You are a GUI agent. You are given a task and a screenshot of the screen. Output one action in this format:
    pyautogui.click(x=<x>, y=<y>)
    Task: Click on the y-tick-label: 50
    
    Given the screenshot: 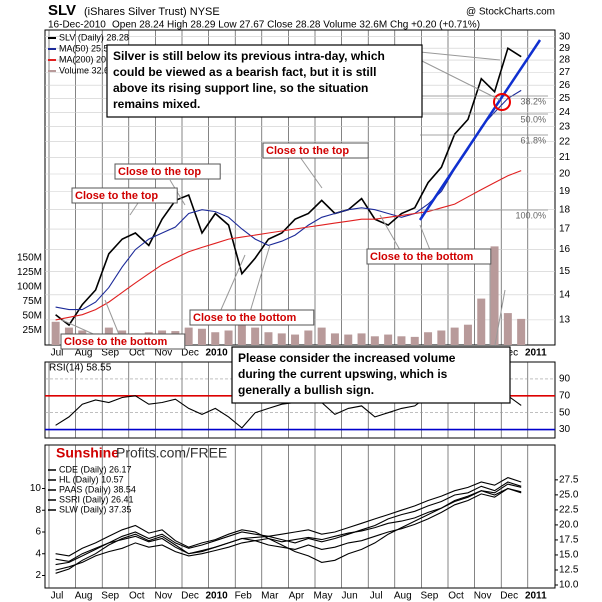 What is the action you would take?
    pyautogui.click(x=565, y=412)
    